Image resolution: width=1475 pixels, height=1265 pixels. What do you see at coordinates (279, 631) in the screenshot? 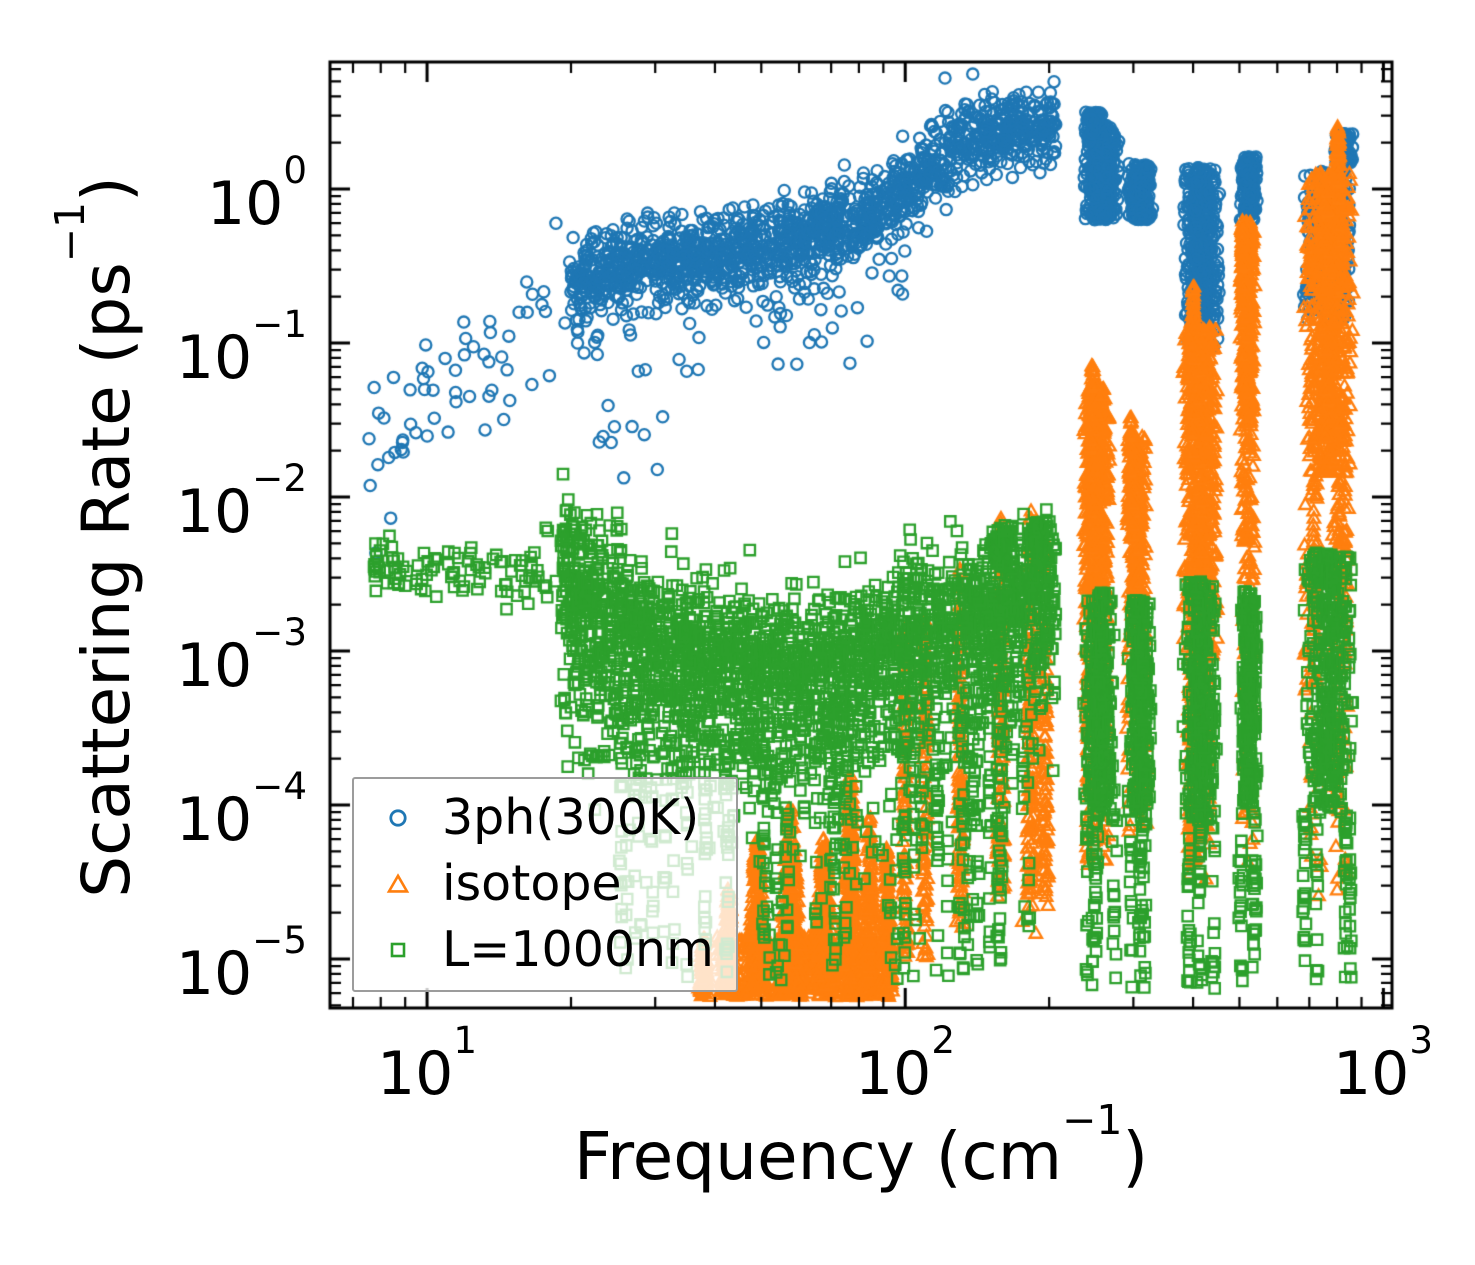
I see `y-tick-1e-3-exp: −3` at bounding box center [279, 631].